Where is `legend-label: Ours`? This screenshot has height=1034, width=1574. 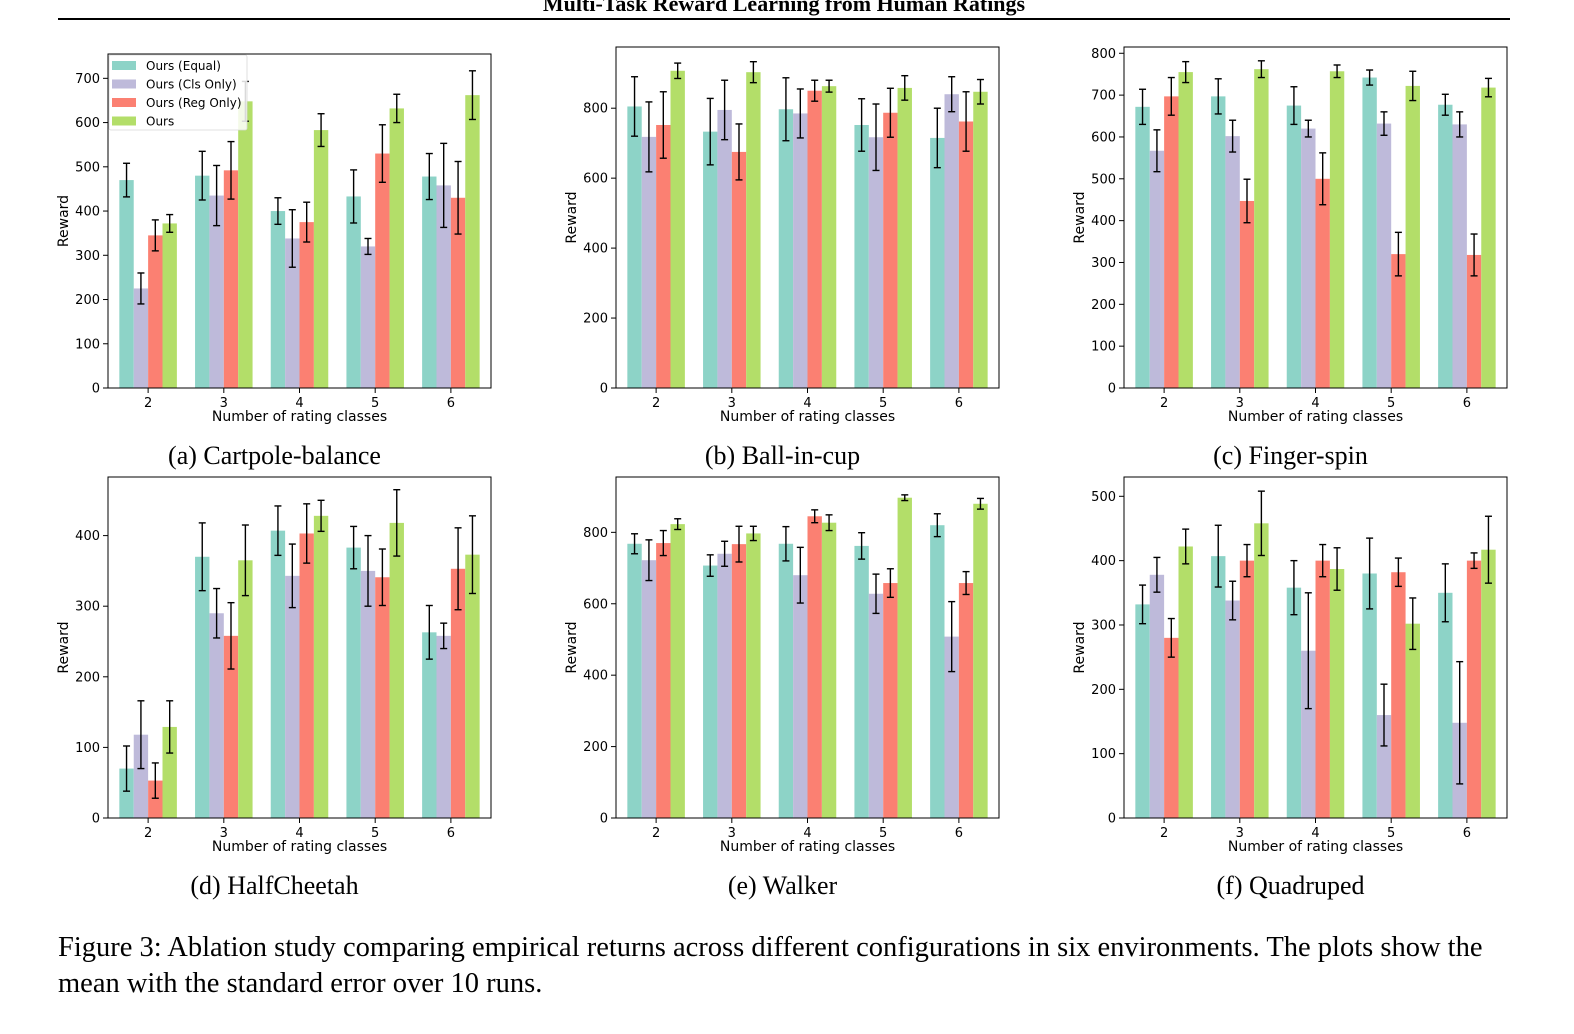 legend-label: Ours is located at coordinates (160, 122).